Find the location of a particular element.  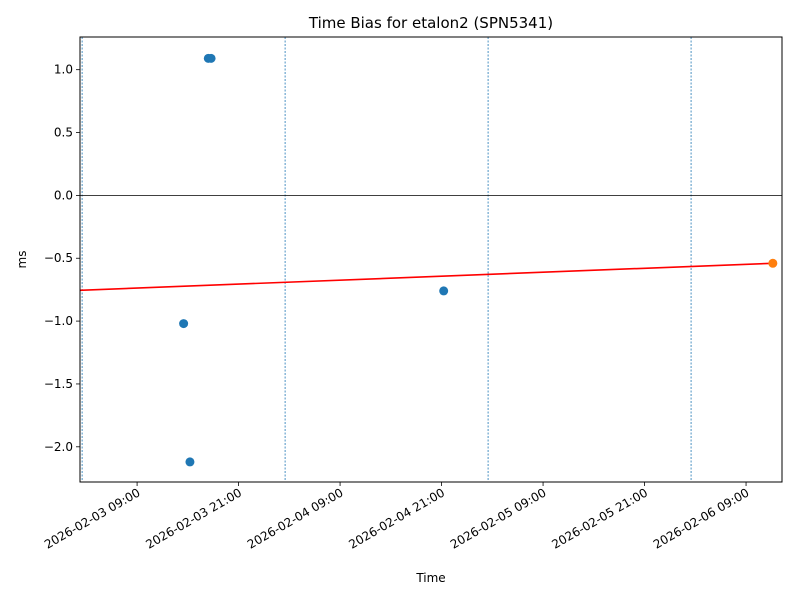

y-tick-label: −0.5 is located at coordinates (58, 258).